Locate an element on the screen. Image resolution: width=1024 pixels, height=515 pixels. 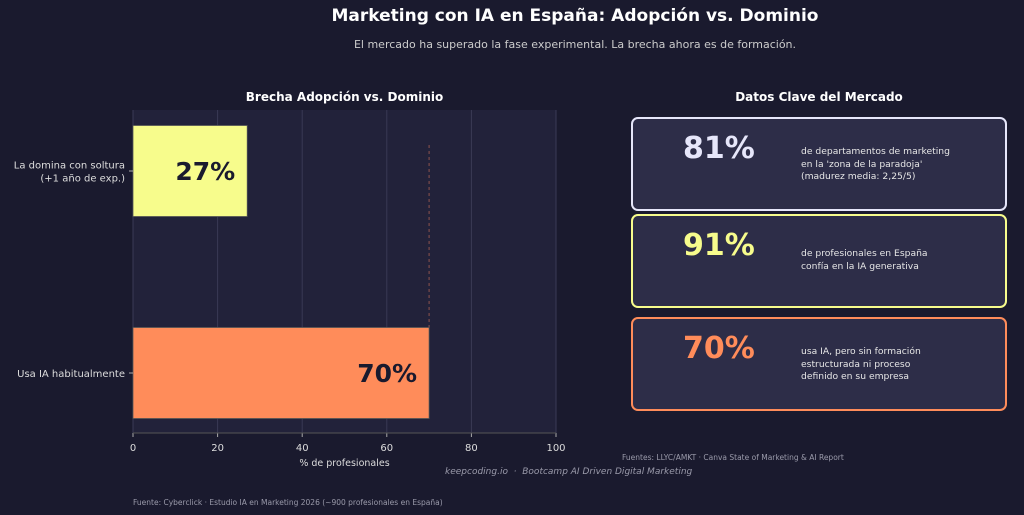
stat-value: 91% is located at coordinates (719, 245).